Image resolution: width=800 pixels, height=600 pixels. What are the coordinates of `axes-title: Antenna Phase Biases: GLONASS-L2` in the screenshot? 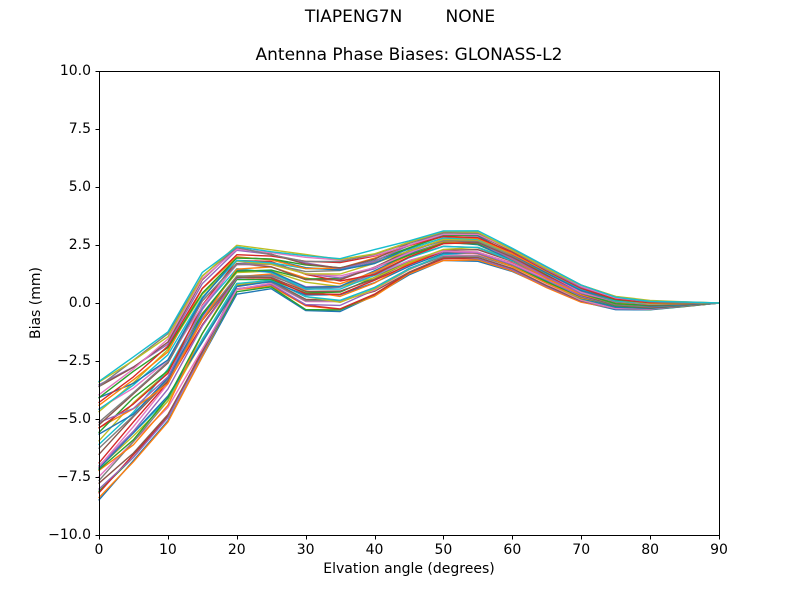 It's located at (409, 55).